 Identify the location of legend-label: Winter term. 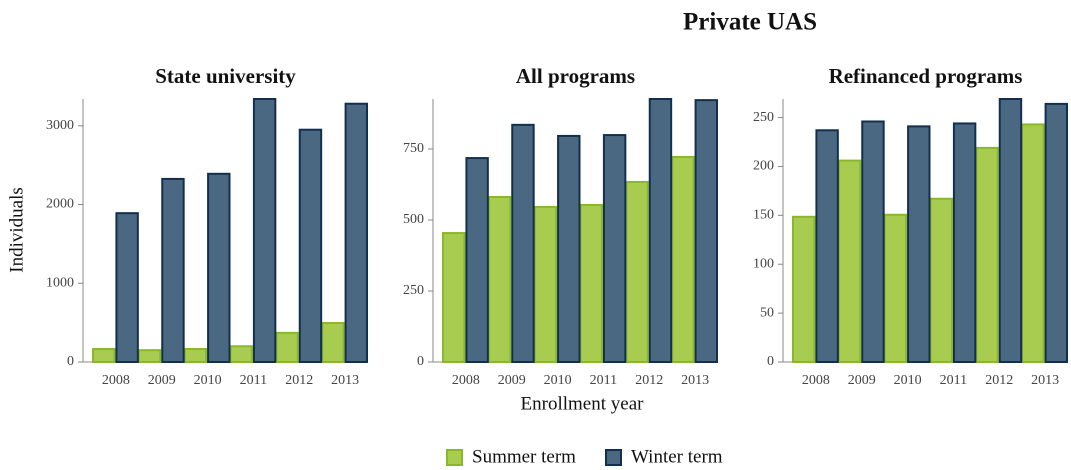
(677, 456).